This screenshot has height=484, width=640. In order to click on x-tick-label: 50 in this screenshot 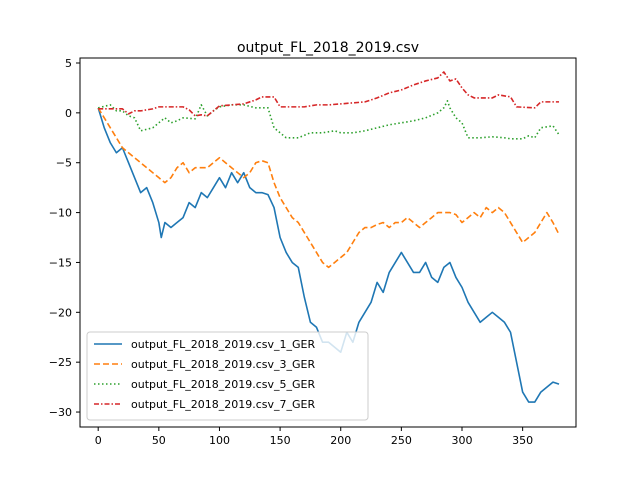, I will do `click(159, 440)`.